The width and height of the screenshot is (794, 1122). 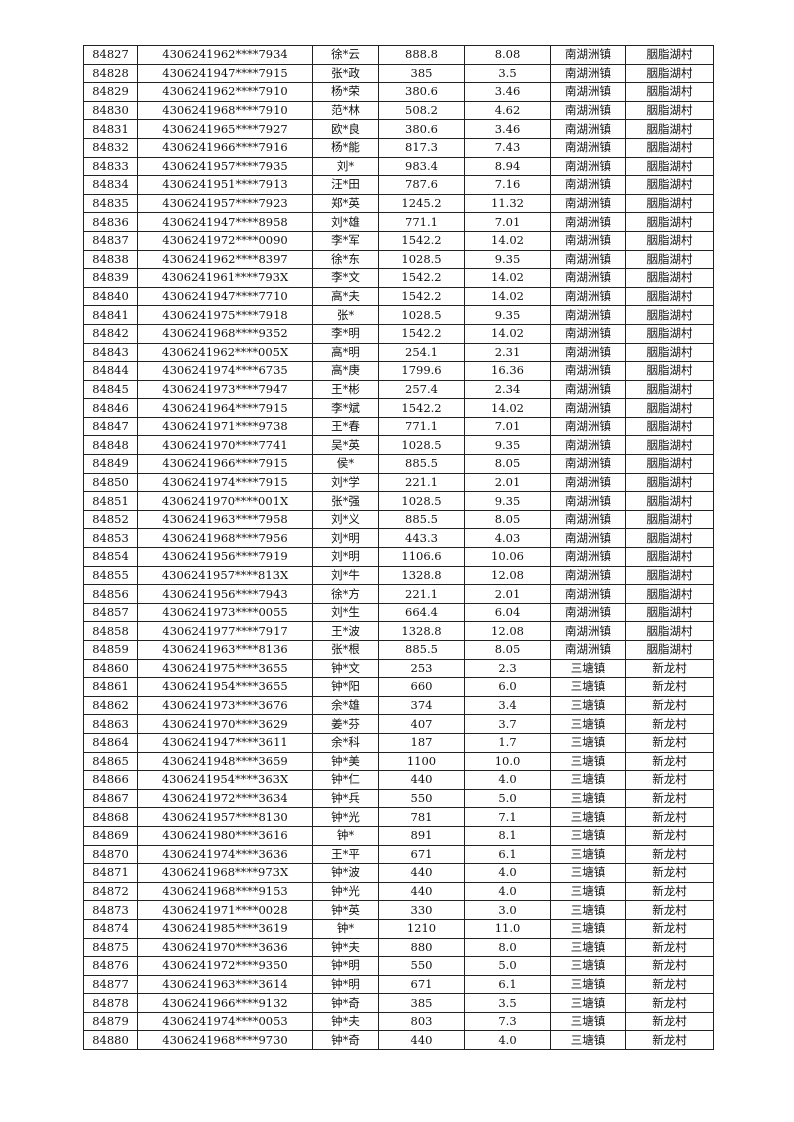 What do you see at coordinates (421, 259) in the screenshot?
I see `cell-amount: 1028.5` at bounding box center [421, 259].